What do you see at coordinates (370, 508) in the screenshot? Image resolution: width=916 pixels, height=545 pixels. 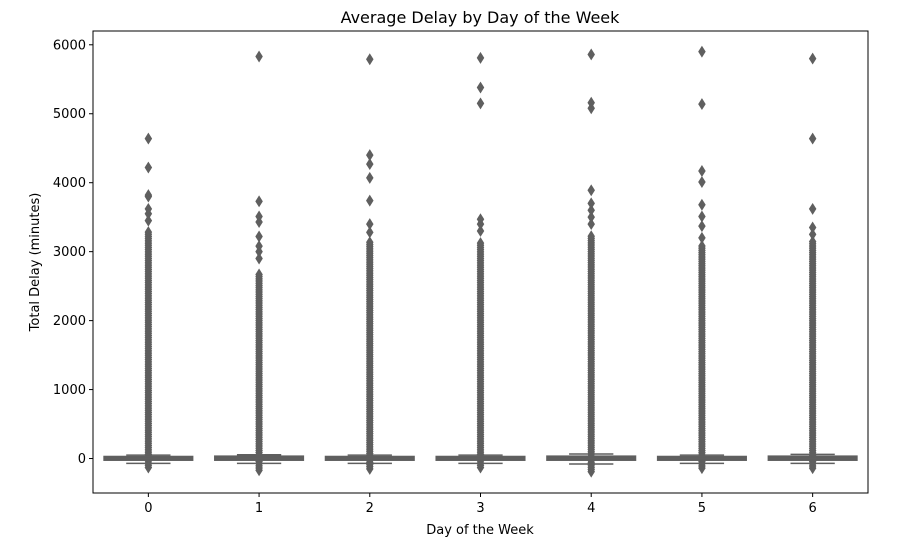 I see `x-tick-label: 2` at bounding box center [370, 508].